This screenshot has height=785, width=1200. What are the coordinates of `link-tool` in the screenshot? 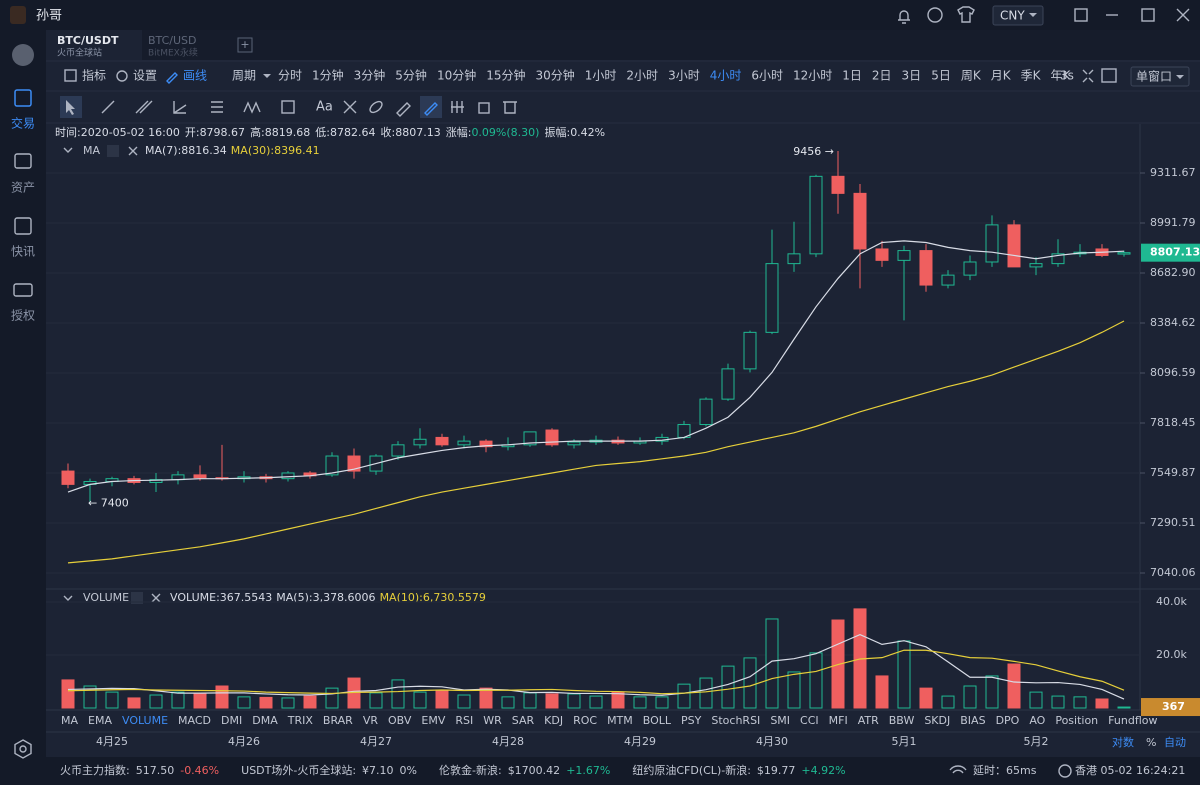 It's located at (376, 106).